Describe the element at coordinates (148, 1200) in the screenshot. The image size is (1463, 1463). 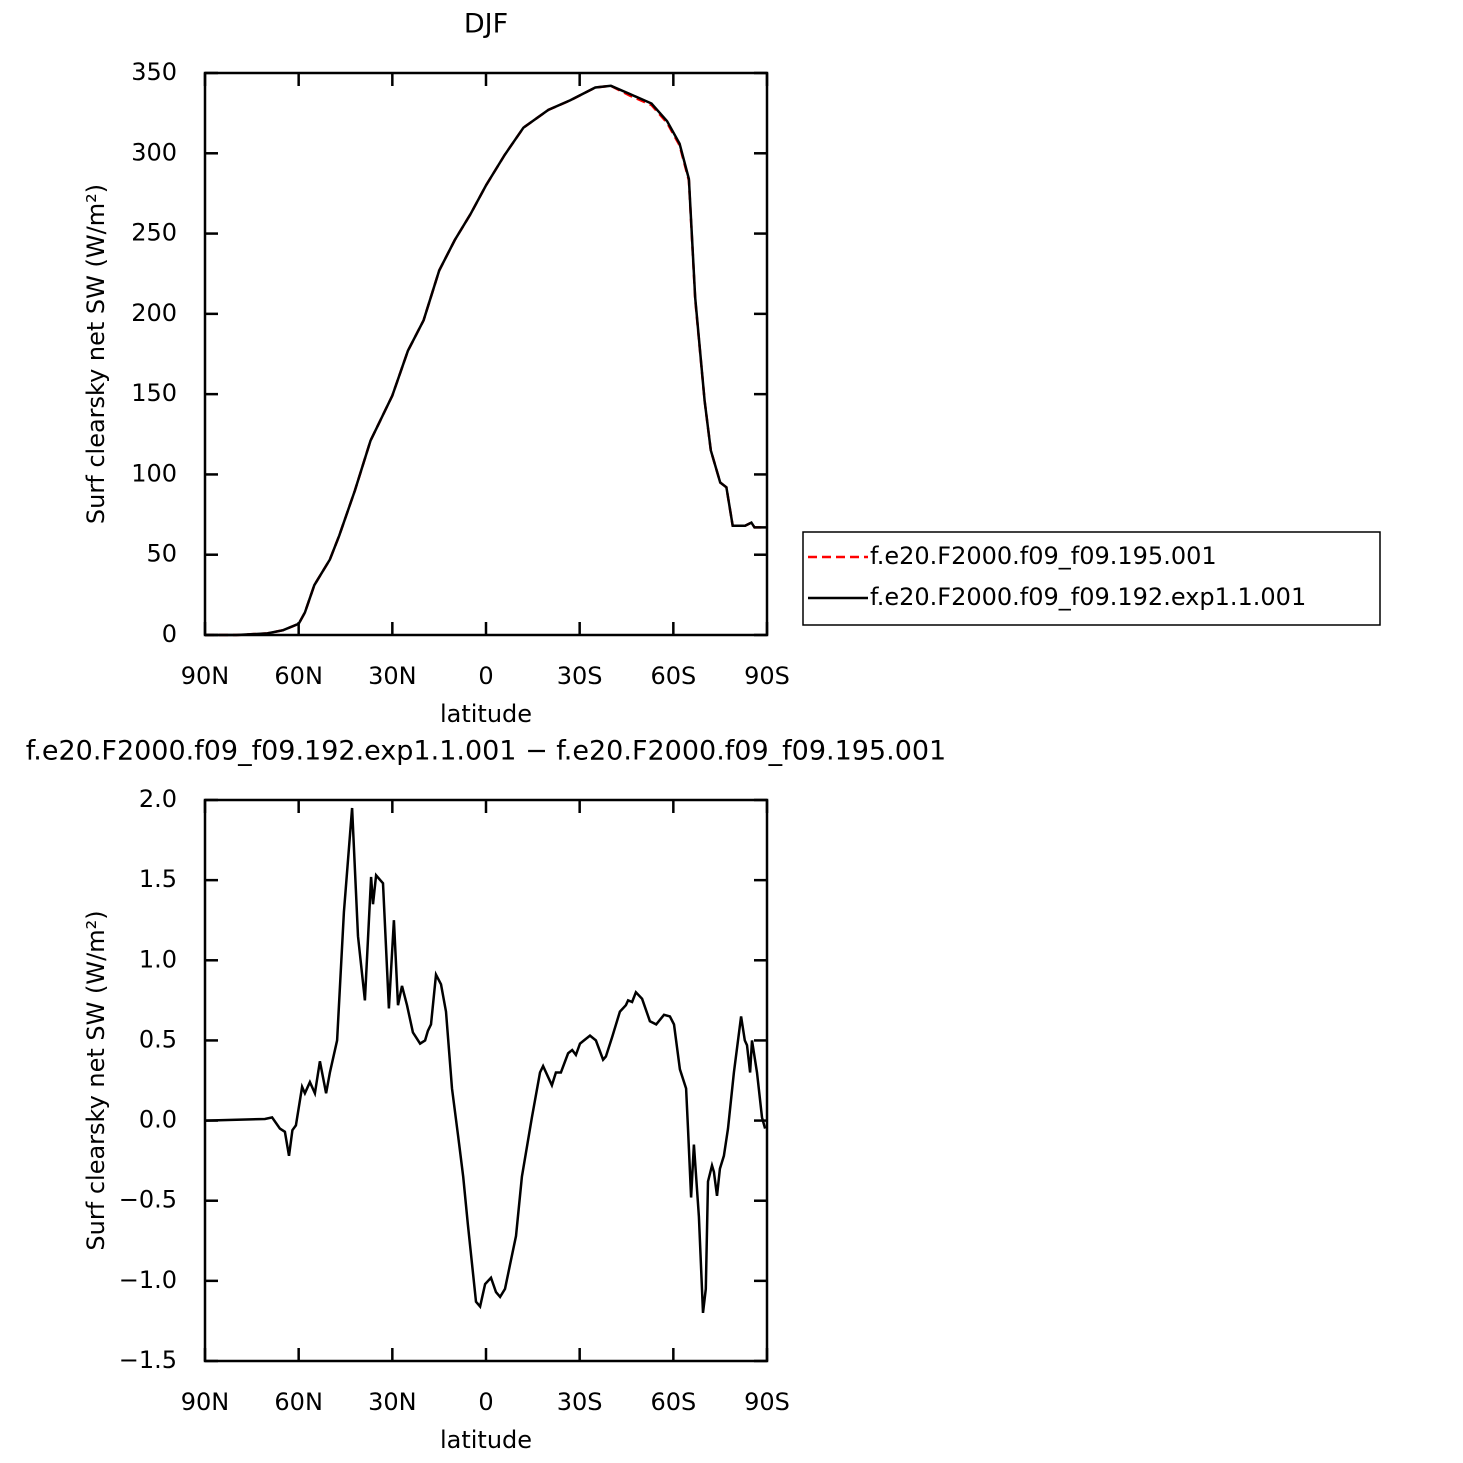
I see `y-tick-label: −0.5` at that location.